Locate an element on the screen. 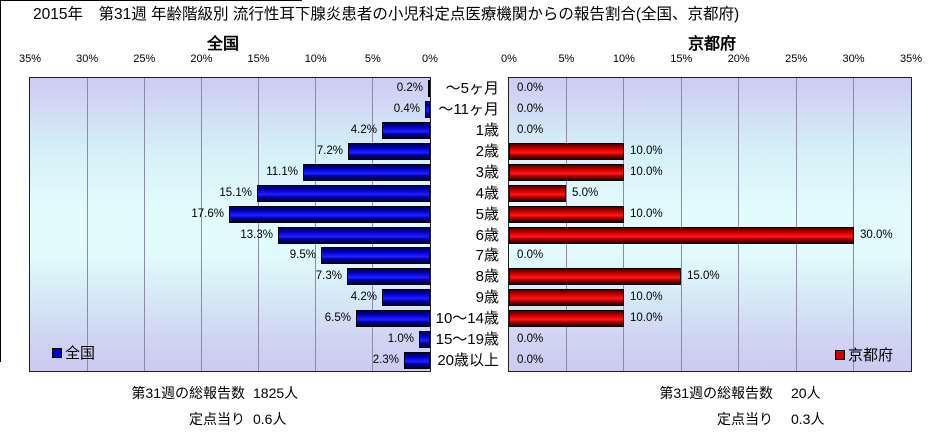 The image size is (949, 433). kyoto-legend-swatch-icon is located at coordinates (840, 354).